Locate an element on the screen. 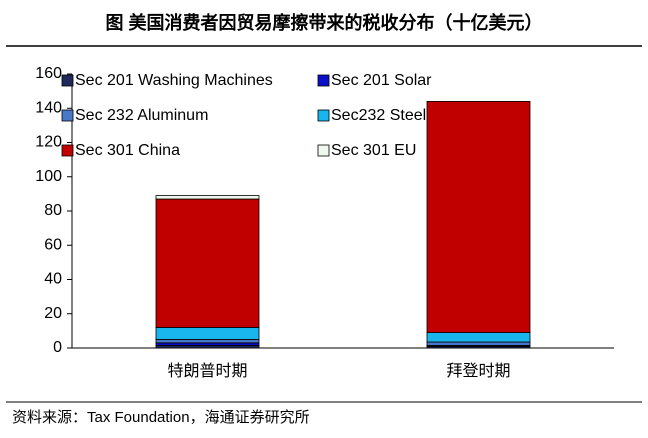  legend-label: Sec 232 Aluminum is located at coordinates (141, 115).